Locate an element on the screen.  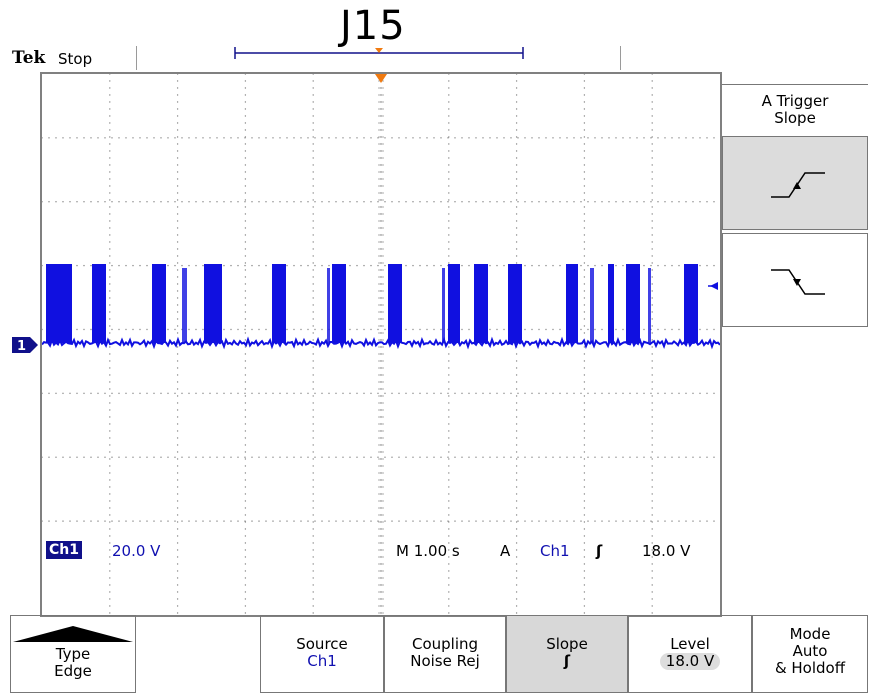
rising-edge-option is located at coordinates (795, 183).